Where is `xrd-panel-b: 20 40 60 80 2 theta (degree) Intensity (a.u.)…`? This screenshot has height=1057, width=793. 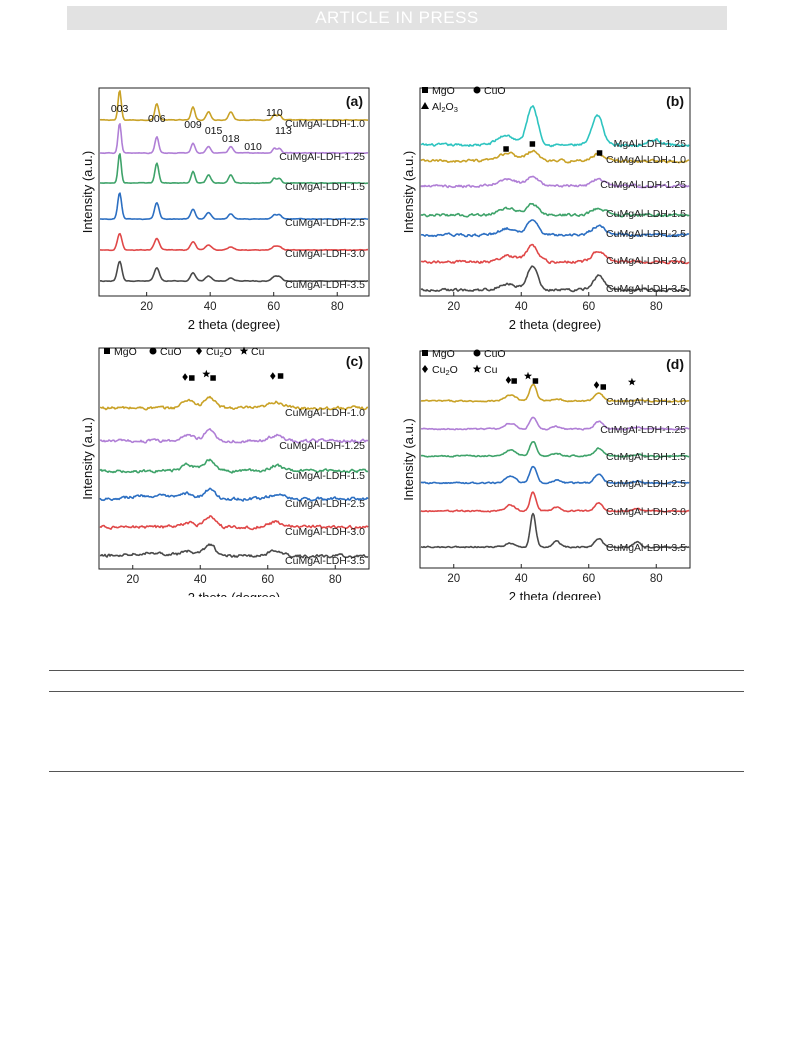 xrd-panel-b: 20 40 60 80 2 theta (degree) Intensity (a.u.)… is located at coordinates (557, 209).